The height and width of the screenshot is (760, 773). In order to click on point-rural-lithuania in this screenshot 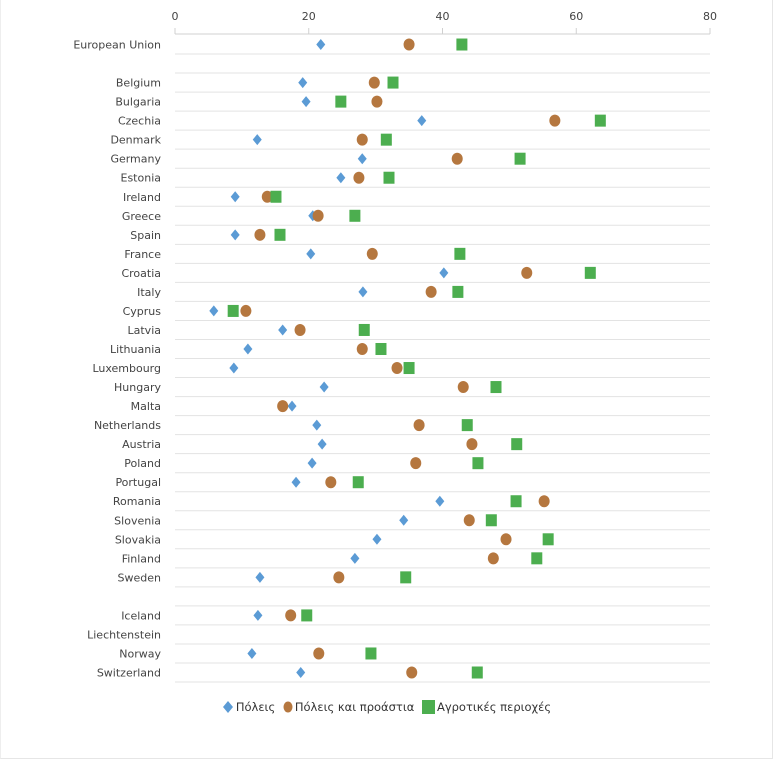, I will do `click(381, 348)`.